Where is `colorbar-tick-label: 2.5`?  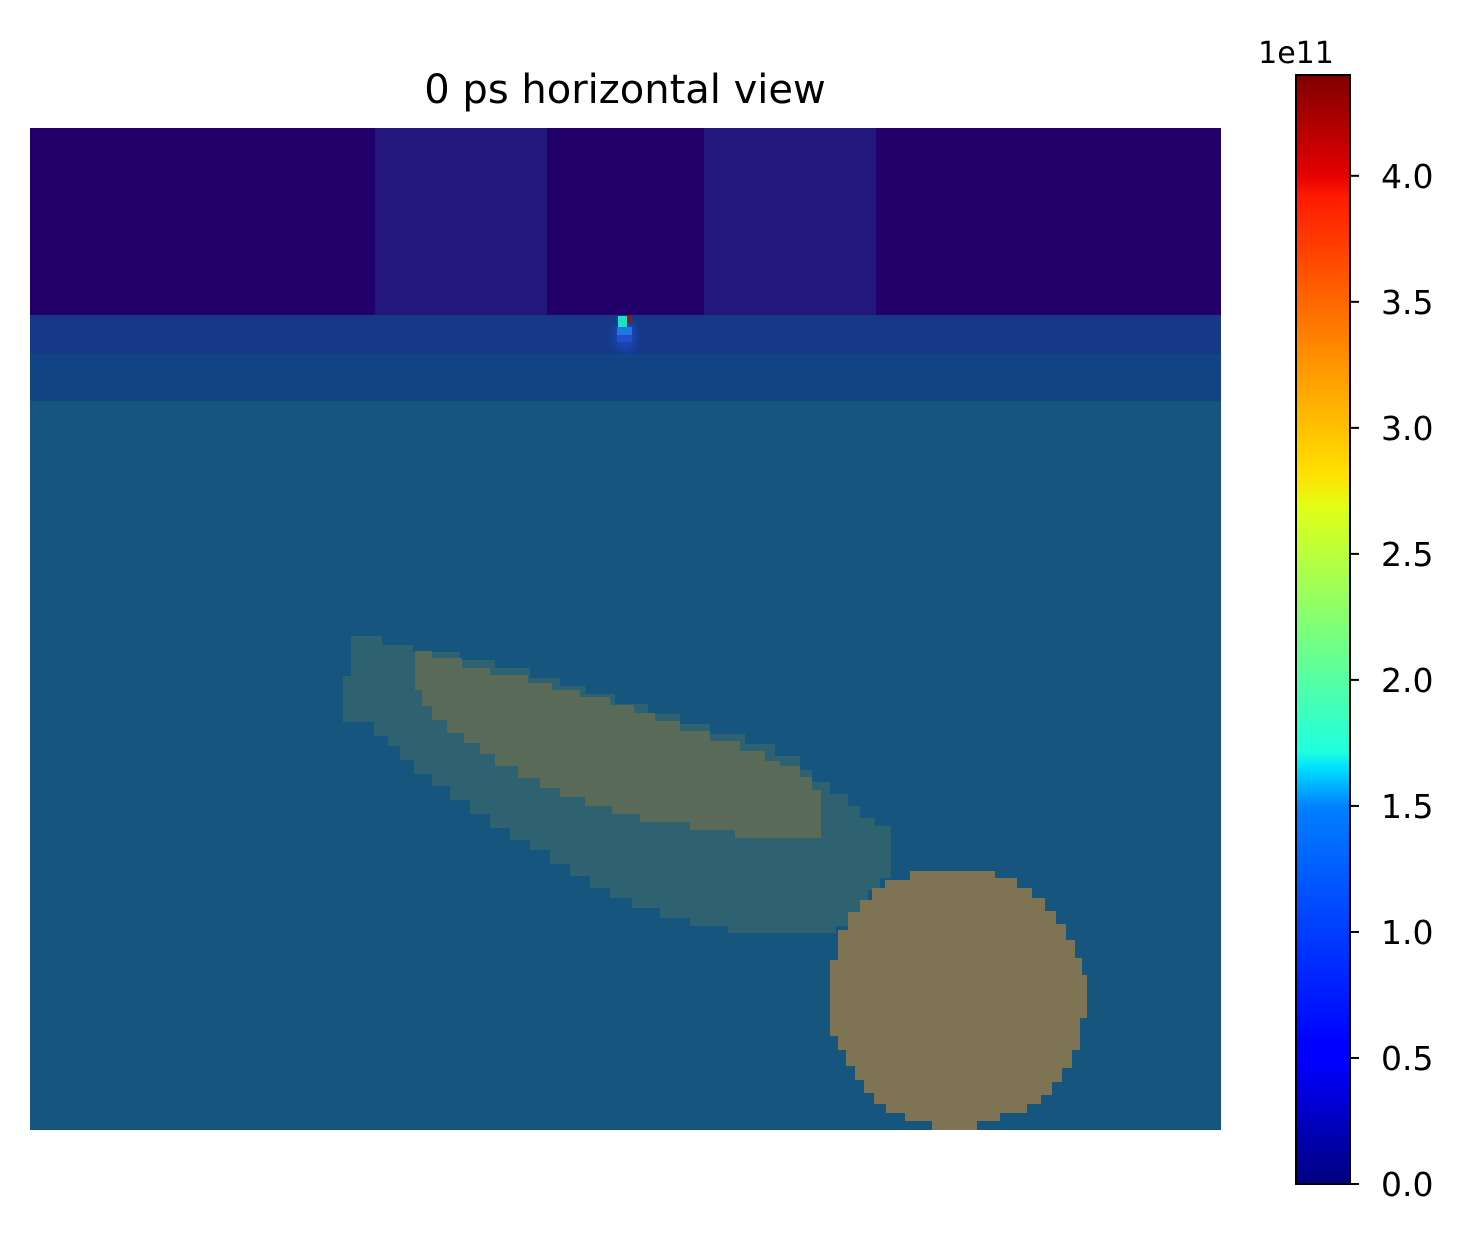 colorbar-tick-label: 2.5 is located at coordinates (1407, 554).